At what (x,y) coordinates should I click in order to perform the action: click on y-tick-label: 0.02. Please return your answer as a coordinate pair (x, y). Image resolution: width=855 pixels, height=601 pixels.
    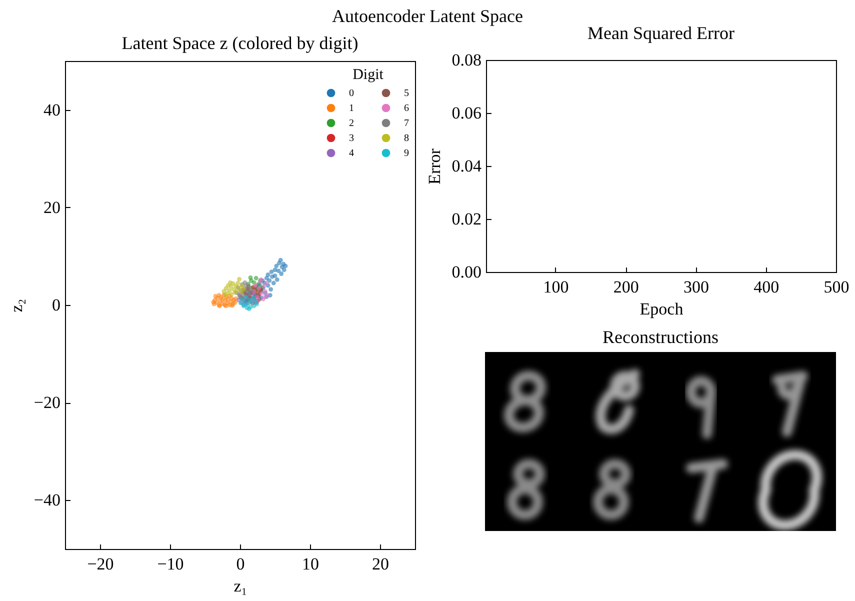
    Looking at the image, I should click on (467, 219).